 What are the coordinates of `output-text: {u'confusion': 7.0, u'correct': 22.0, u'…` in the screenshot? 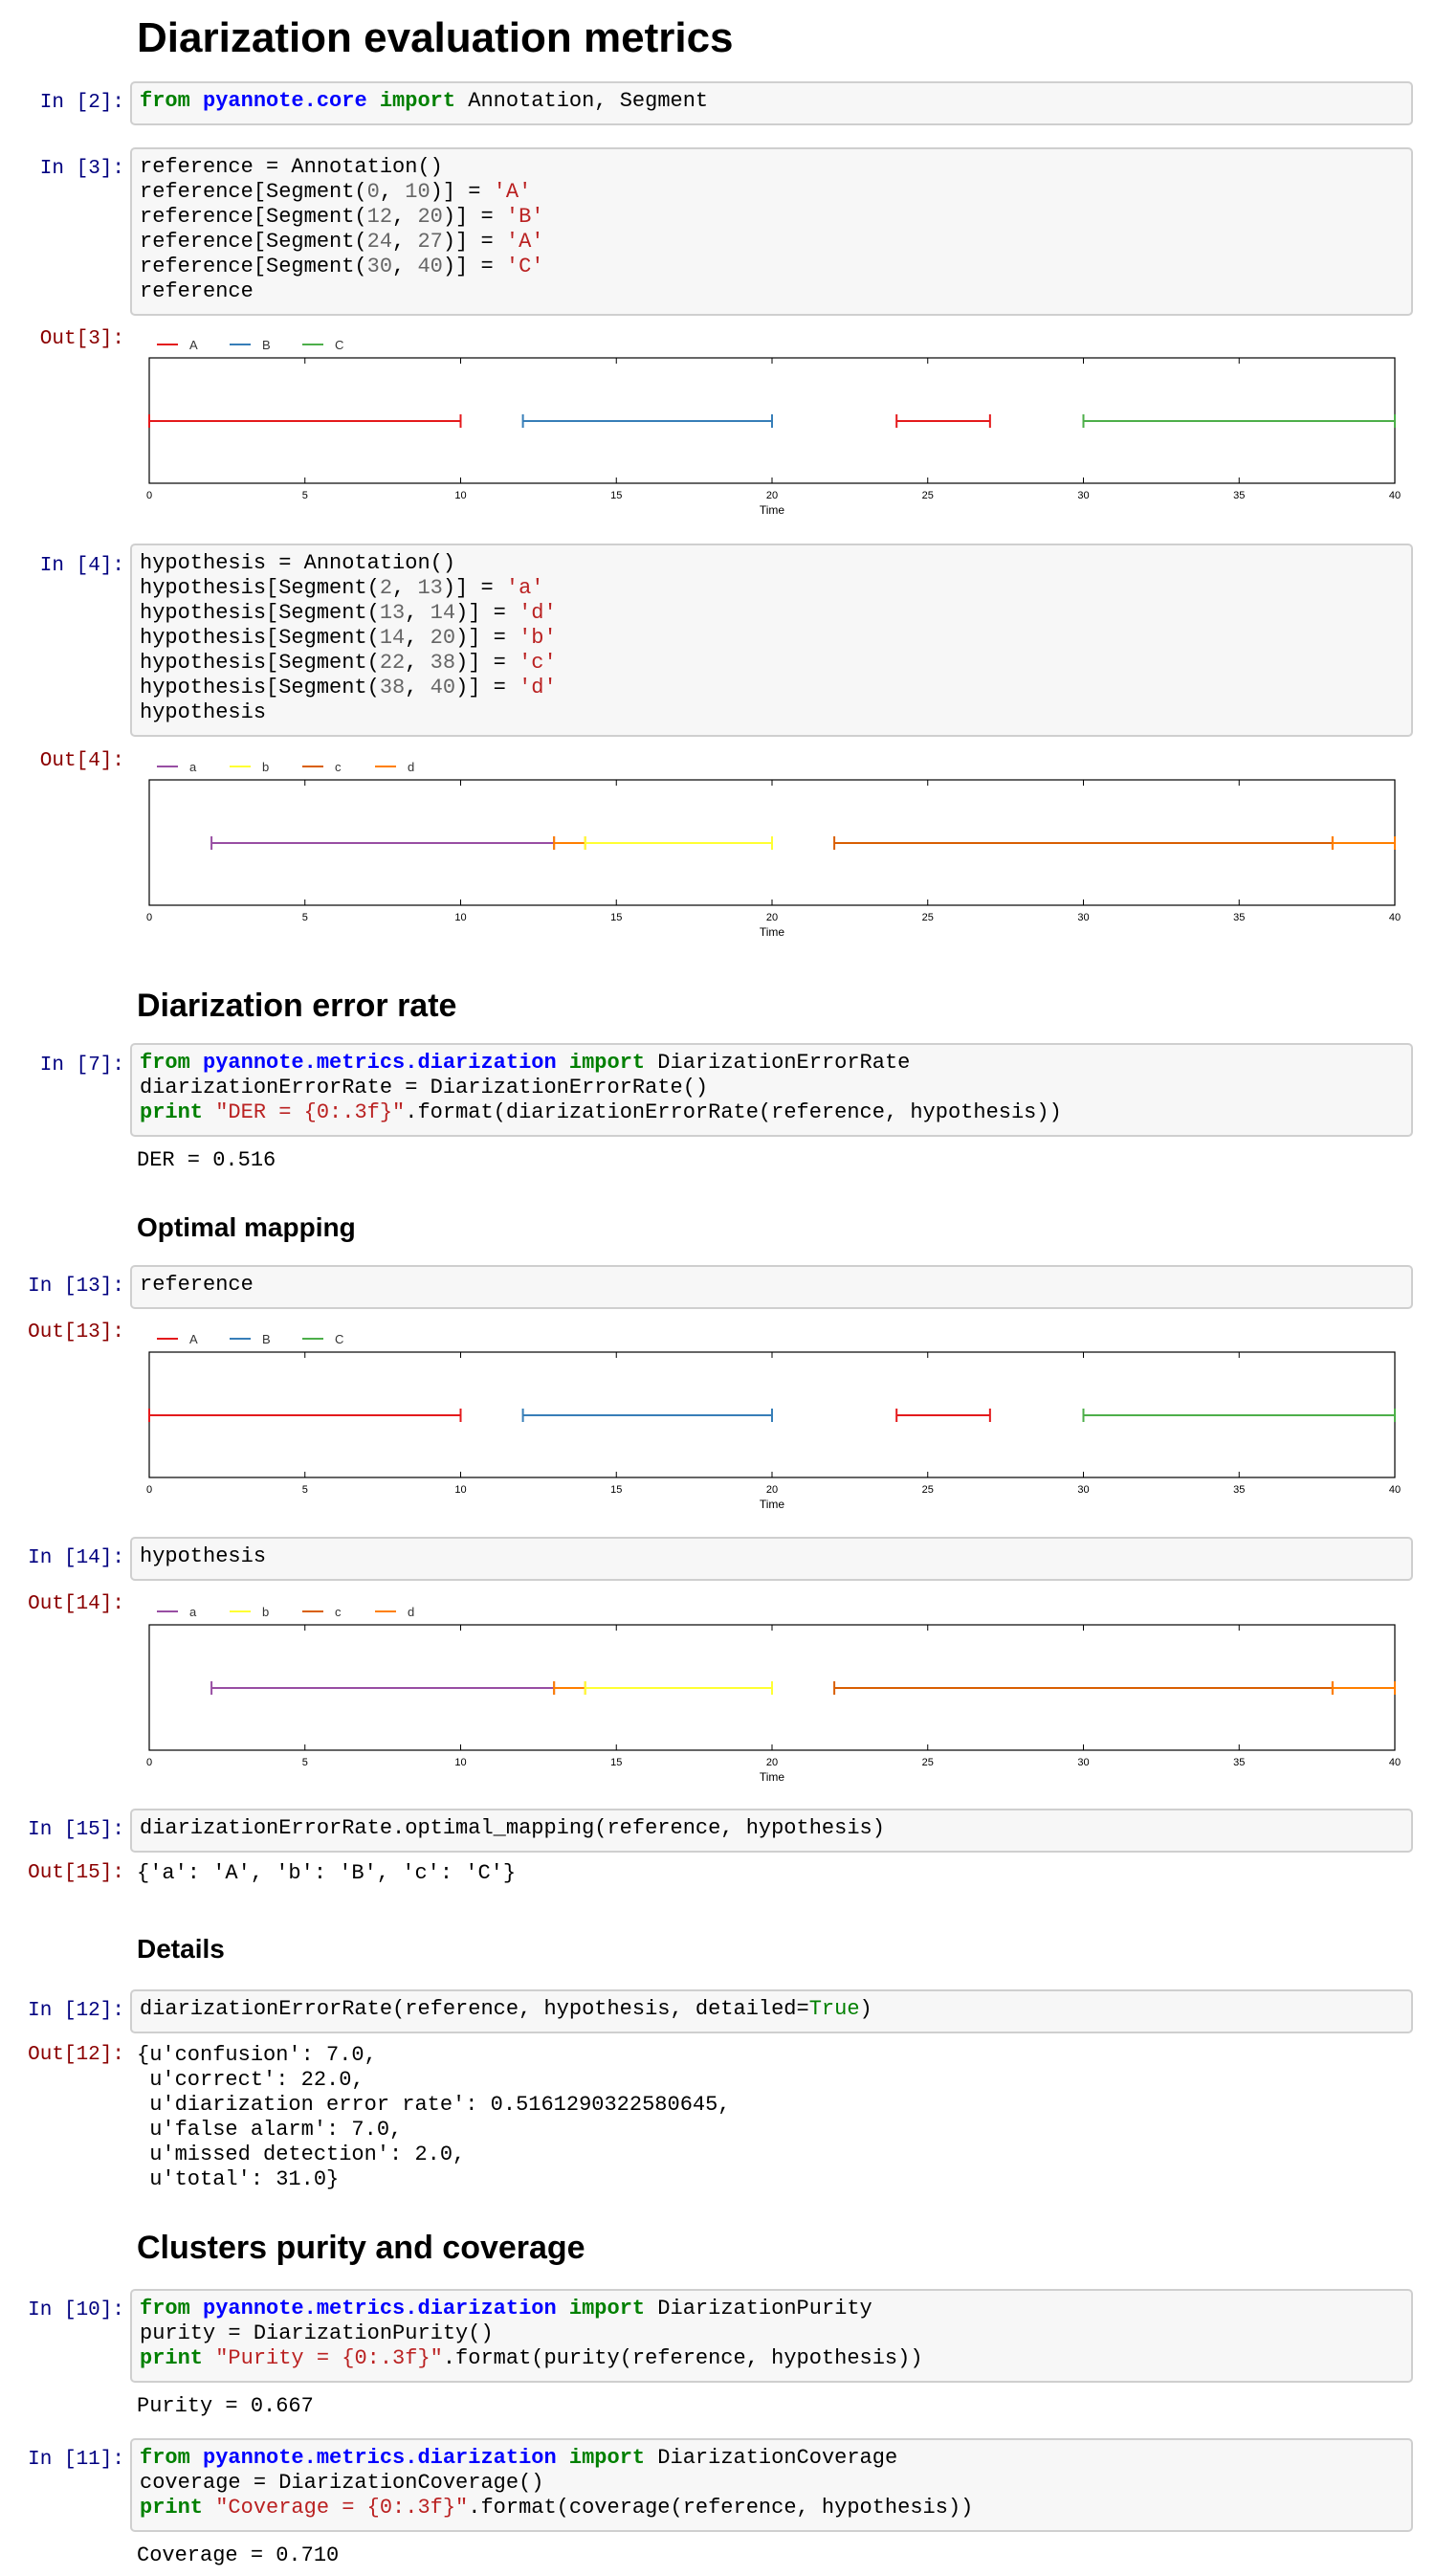 It's located at (434, 2117).